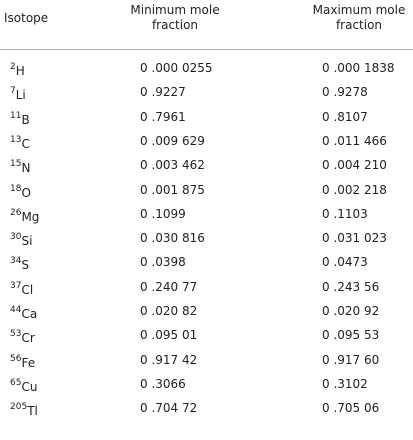  I want to click on element-symbol: Li, so click(20, 95).